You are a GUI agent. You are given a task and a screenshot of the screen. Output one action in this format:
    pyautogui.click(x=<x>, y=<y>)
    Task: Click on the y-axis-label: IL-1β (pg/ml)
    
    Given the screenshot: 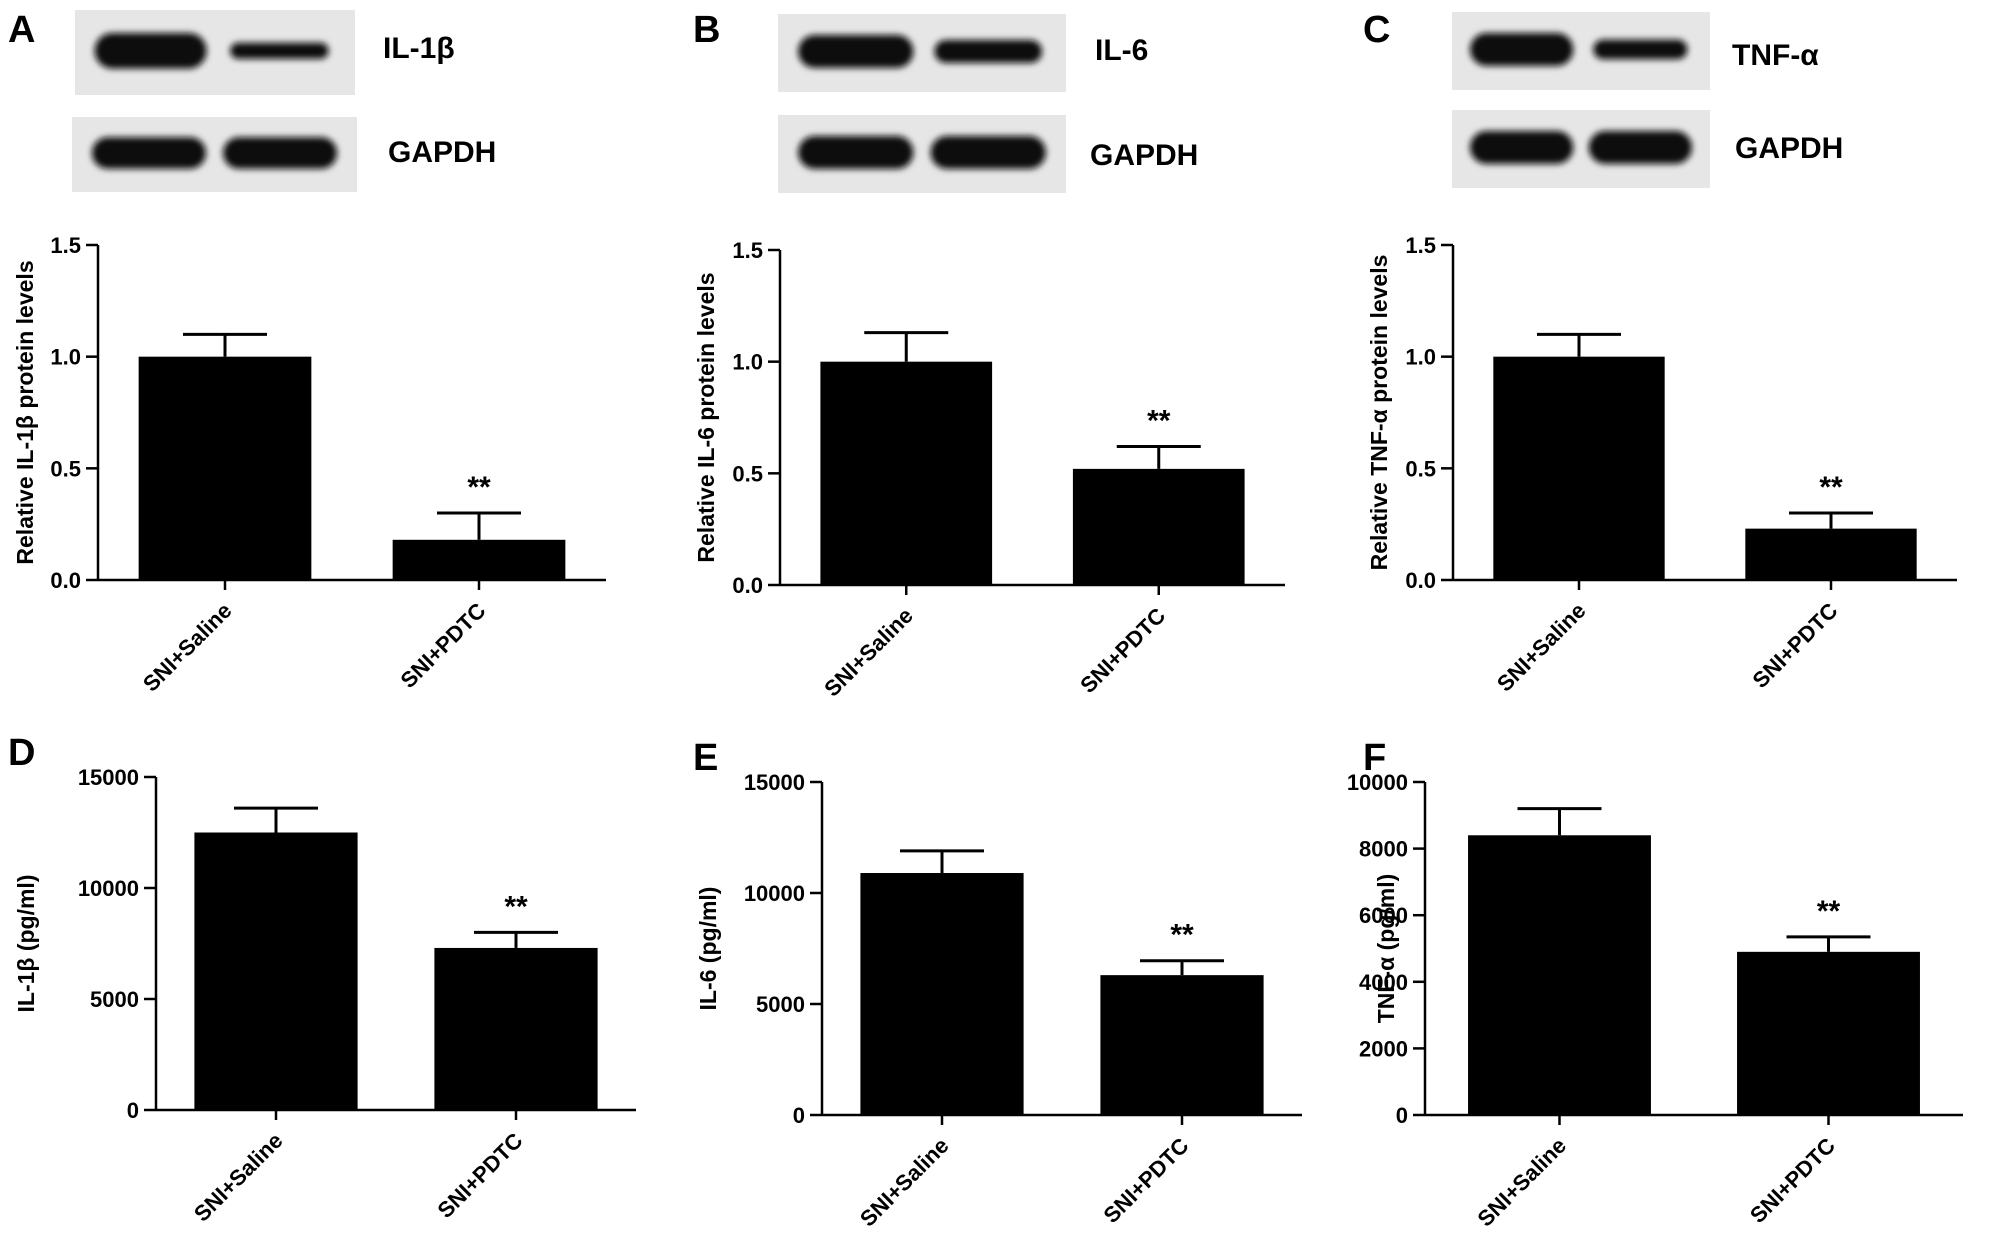 What is the action you would take?
    pyautogui.click(x=26, y=944)
    